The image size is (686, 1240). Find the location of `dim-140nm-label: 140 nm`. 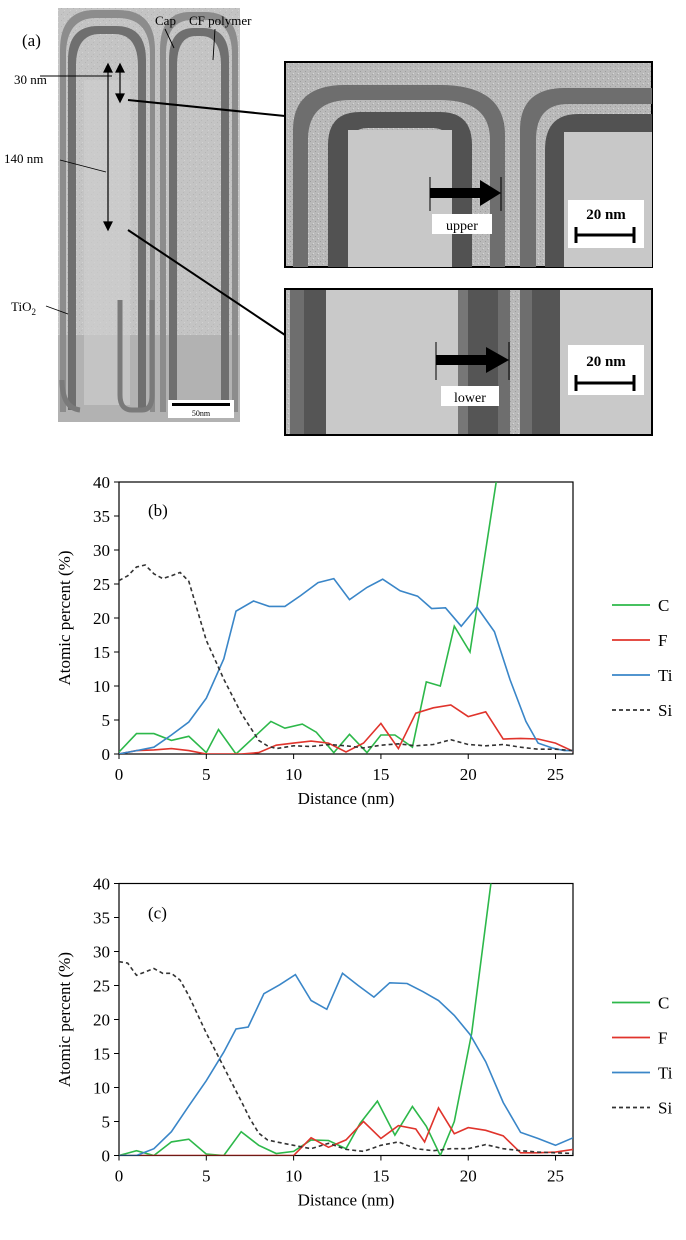

dim-140nm-label: 140 nm is located at coordinates (23, 158).